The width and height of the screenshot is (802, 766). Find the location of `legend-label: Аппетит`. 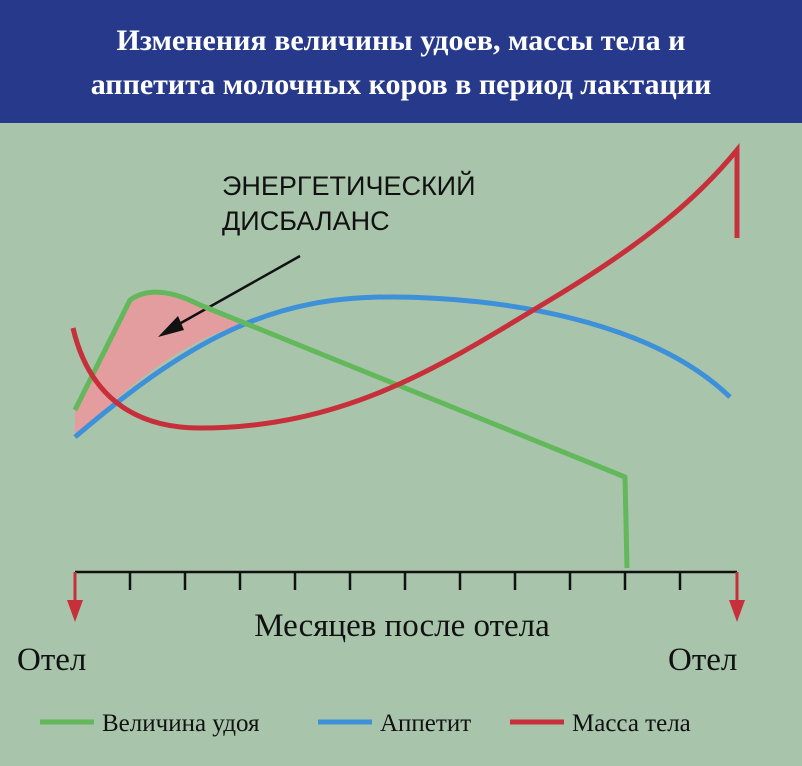

legend-label: Аппетит is located at coordinates (425, 723).